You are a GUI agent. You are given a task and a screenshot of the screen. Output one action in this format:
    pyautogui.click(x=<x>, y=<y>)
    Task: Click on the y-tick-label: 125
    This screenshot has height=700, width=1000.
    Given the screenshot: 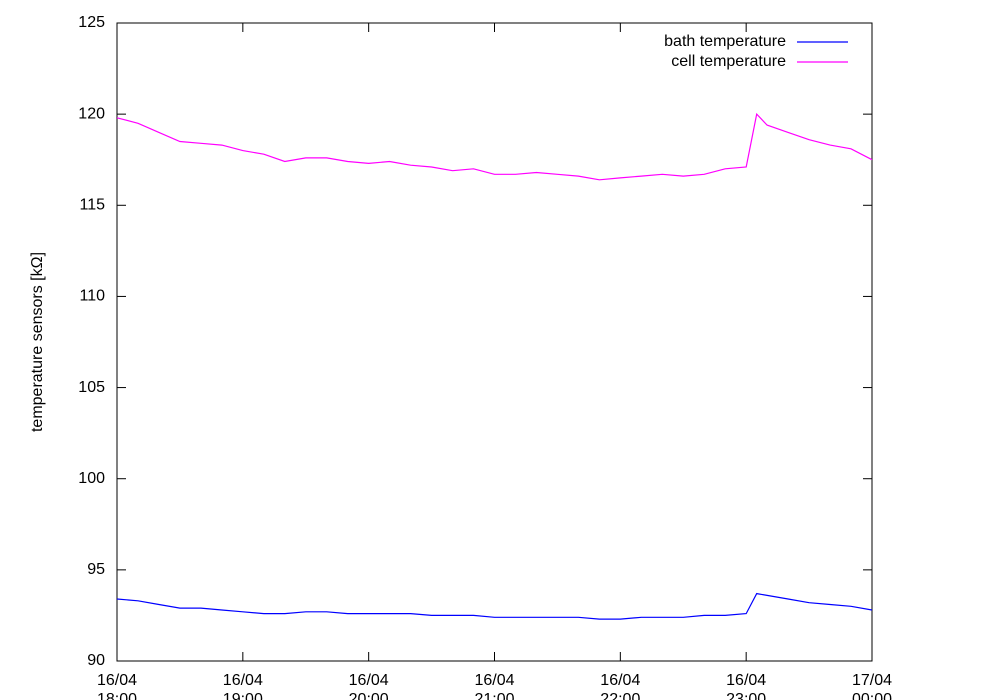 What is the action you would take?
    pyautogui.click(x=91, y=22)
    